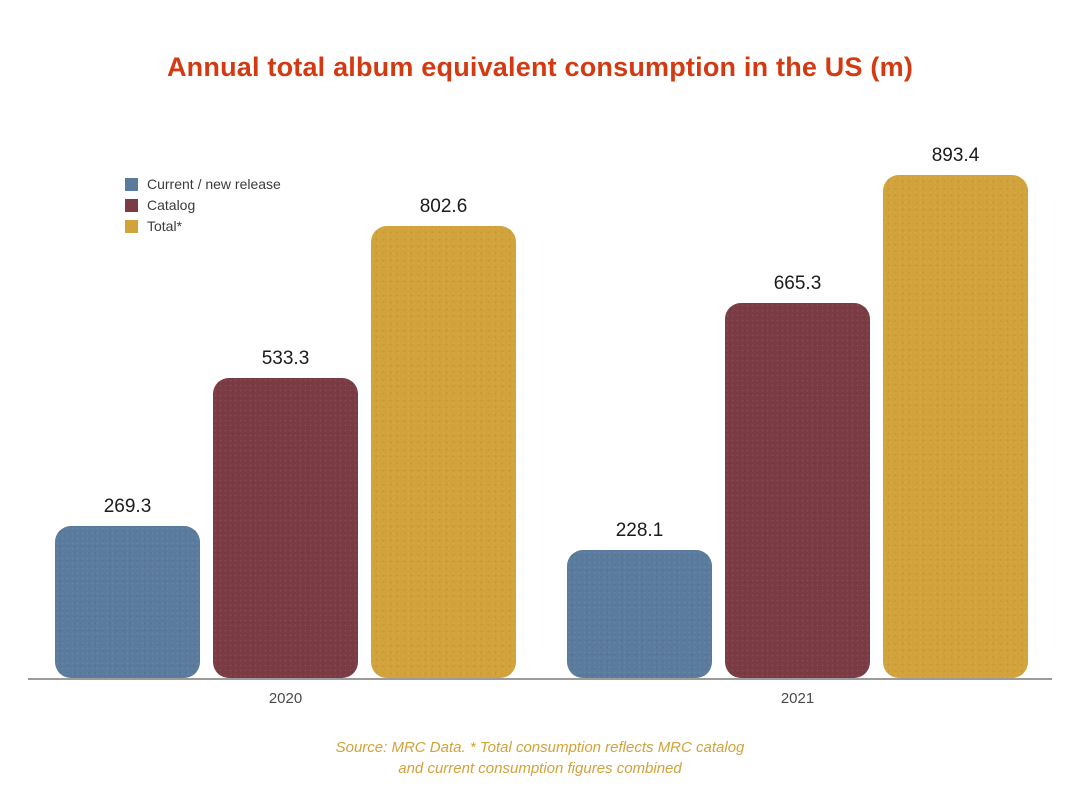  Describe the element at coordinates (285, 358) in the screenshot. I see `bar-value-label-catalog-2020: 533.3` at that location.